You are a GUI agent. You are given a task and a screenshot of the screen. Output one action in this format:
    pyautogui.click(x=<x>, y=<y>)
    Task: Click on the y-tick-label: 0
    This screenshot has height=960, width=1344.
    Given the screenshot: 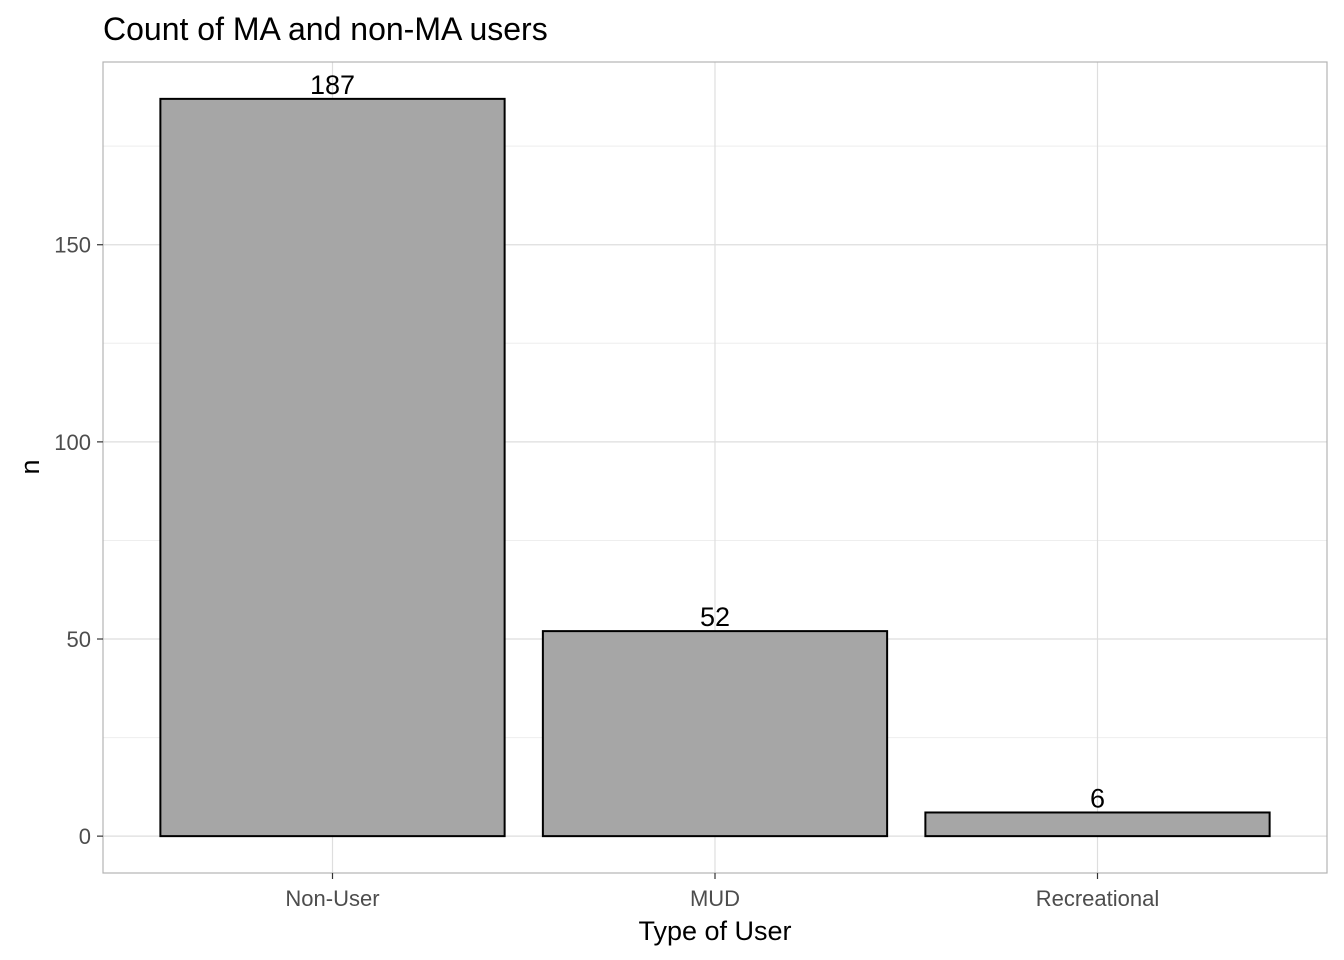 What is the action you would take?
    pyautogui.click(x=85, y=836)
    